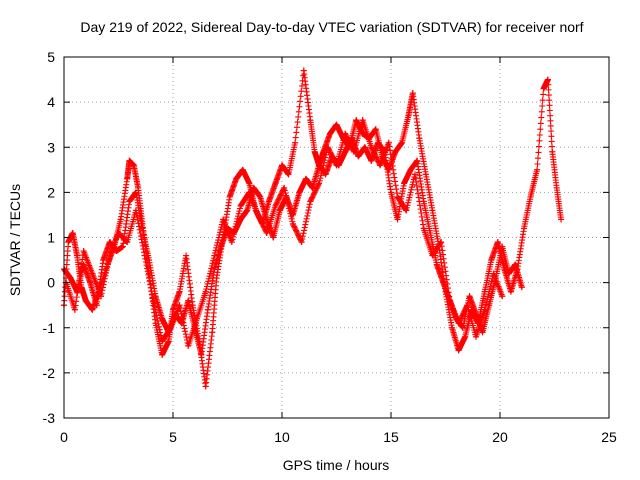 Image resolution: width=640 pixels, height=480 pixels. I want to click on x-axis-label: GPS time / hours, so click(336, 465).